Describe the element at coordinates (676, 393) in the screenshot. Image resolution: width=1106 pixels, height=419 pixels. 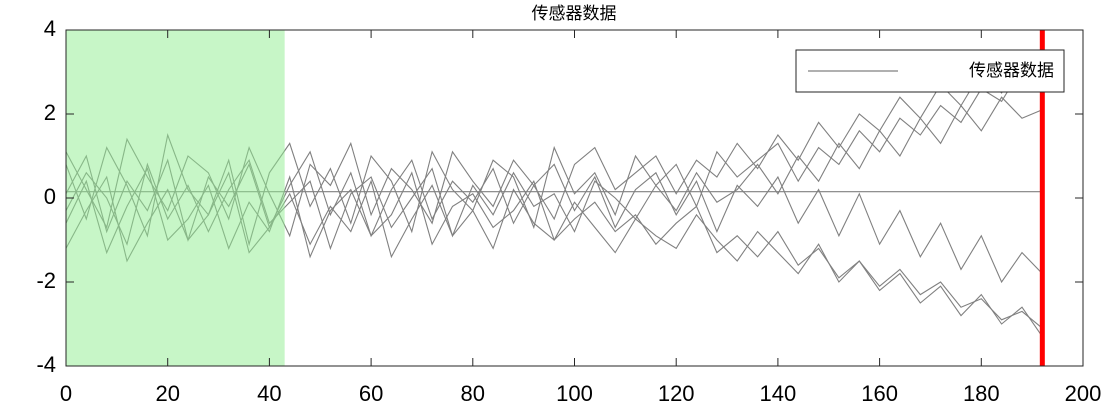
I see `x-tick-label: 120` at that location.